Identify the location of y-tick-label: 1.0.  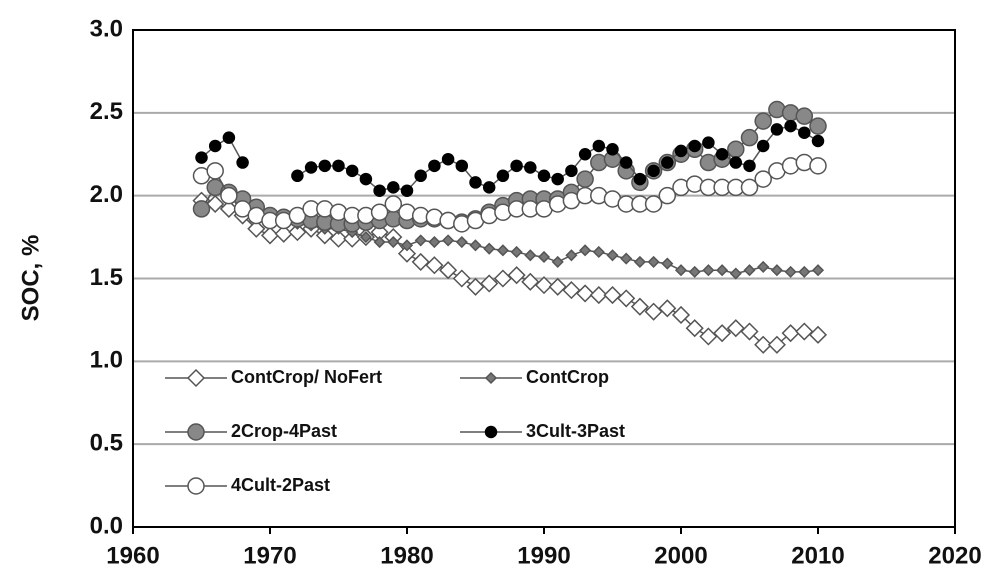
(106, 360).